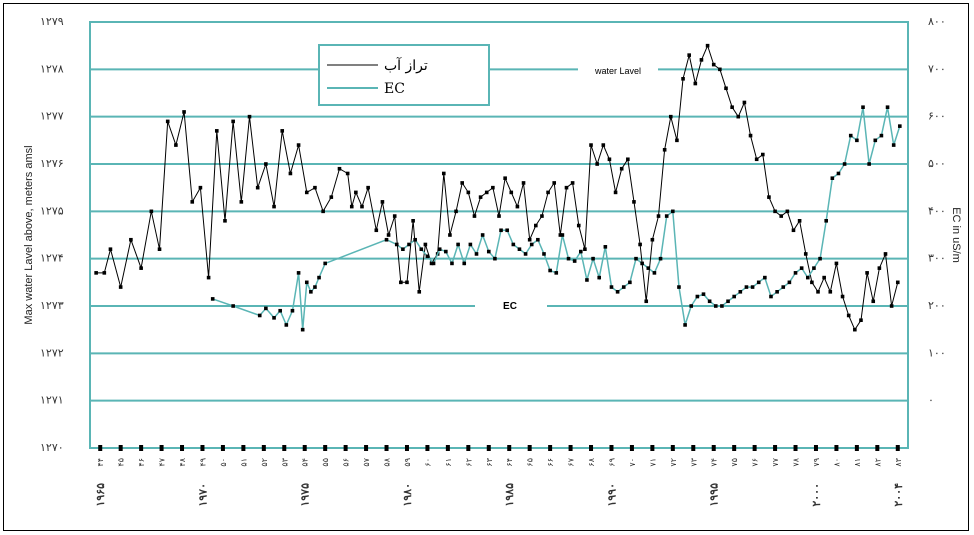  What do you see at coordinates (52, 259) in the screenshot?
I see `left-tick-label: ۱۲۷۴` at bounding box center [52, 259].